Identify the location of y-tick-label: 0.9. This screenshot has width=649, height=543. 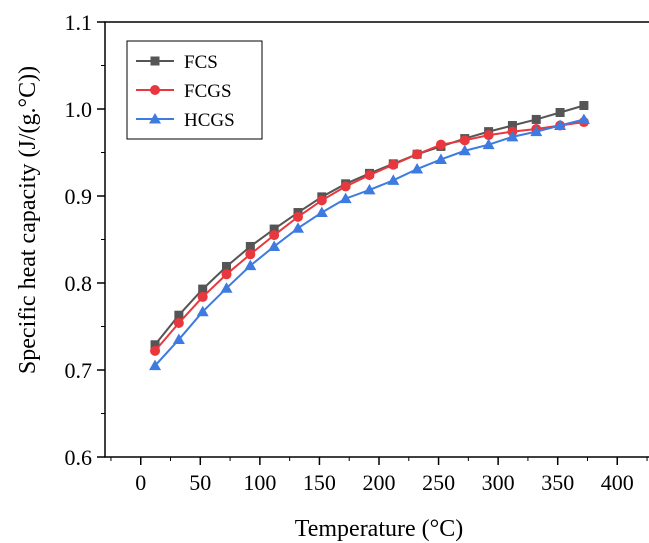
(79, 196).